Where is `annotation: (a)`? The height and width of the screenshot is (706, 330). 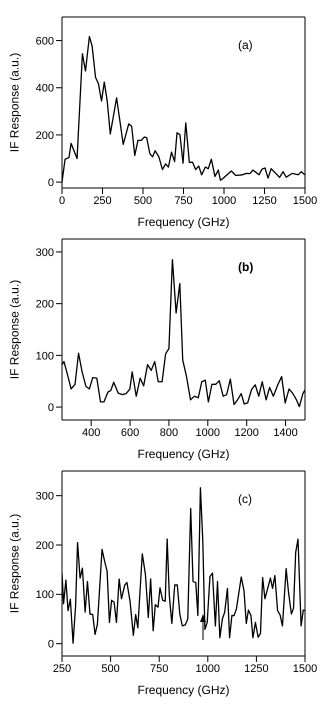
annotation: (a) is located at coordinates (245, 45).